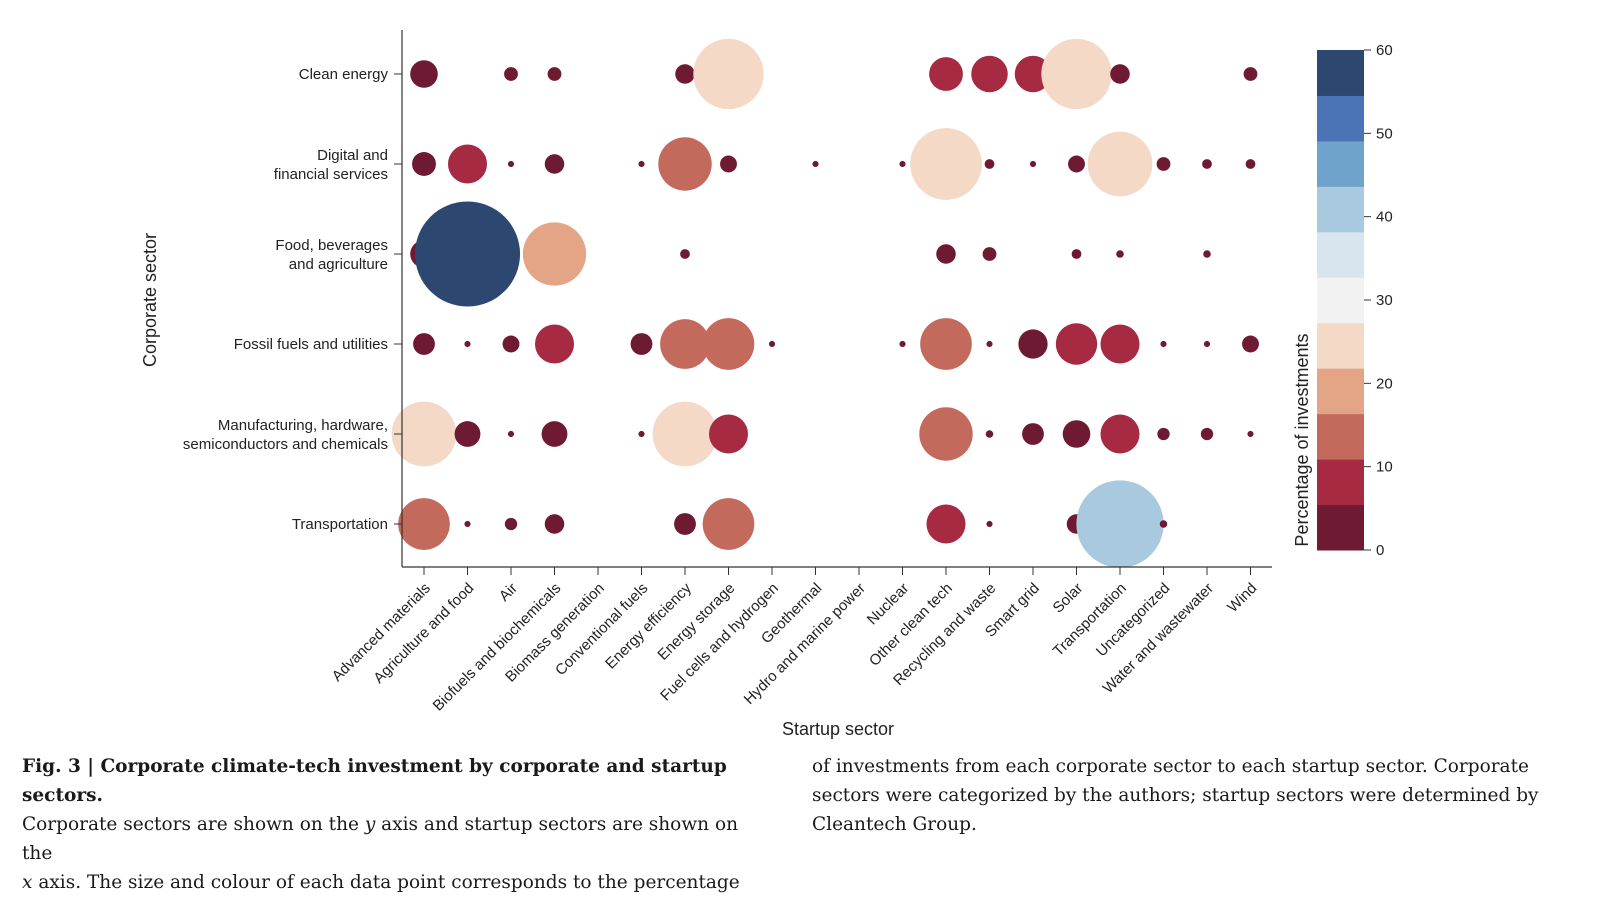  I want to click on y-tick-label: semiconductors and chemicals, so click(285, 444).